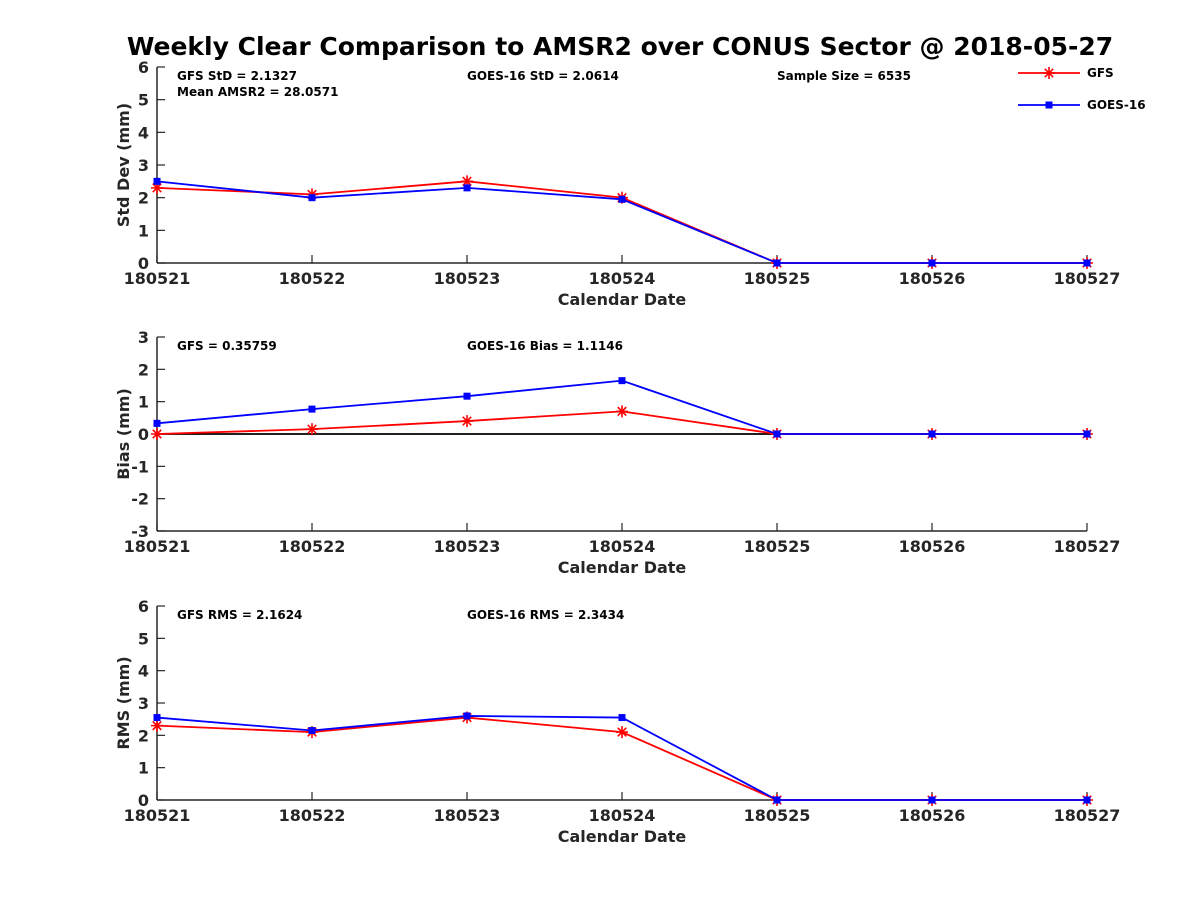 Image resolution: width=1200 pixels, height=900 pixels. I want to click on legend-label: GOES-16, so click(1116, 105).